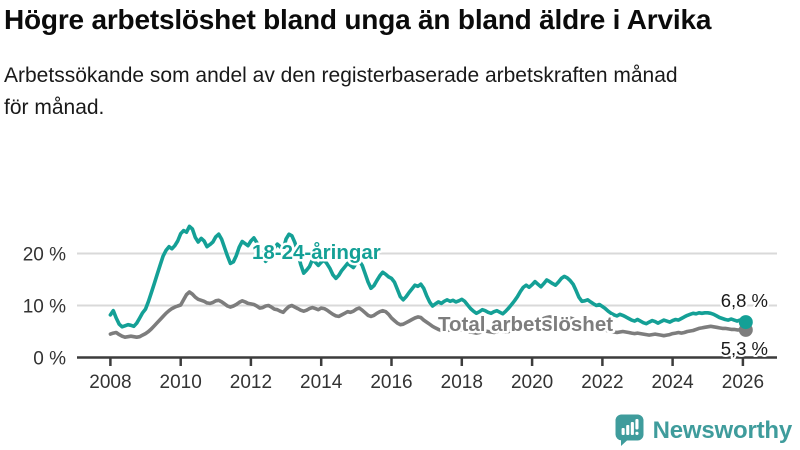  What do you see at coordinates (181, 382) in the screenshot?
I see `x-tick-label: 2010` at bounding box center [181, 382].